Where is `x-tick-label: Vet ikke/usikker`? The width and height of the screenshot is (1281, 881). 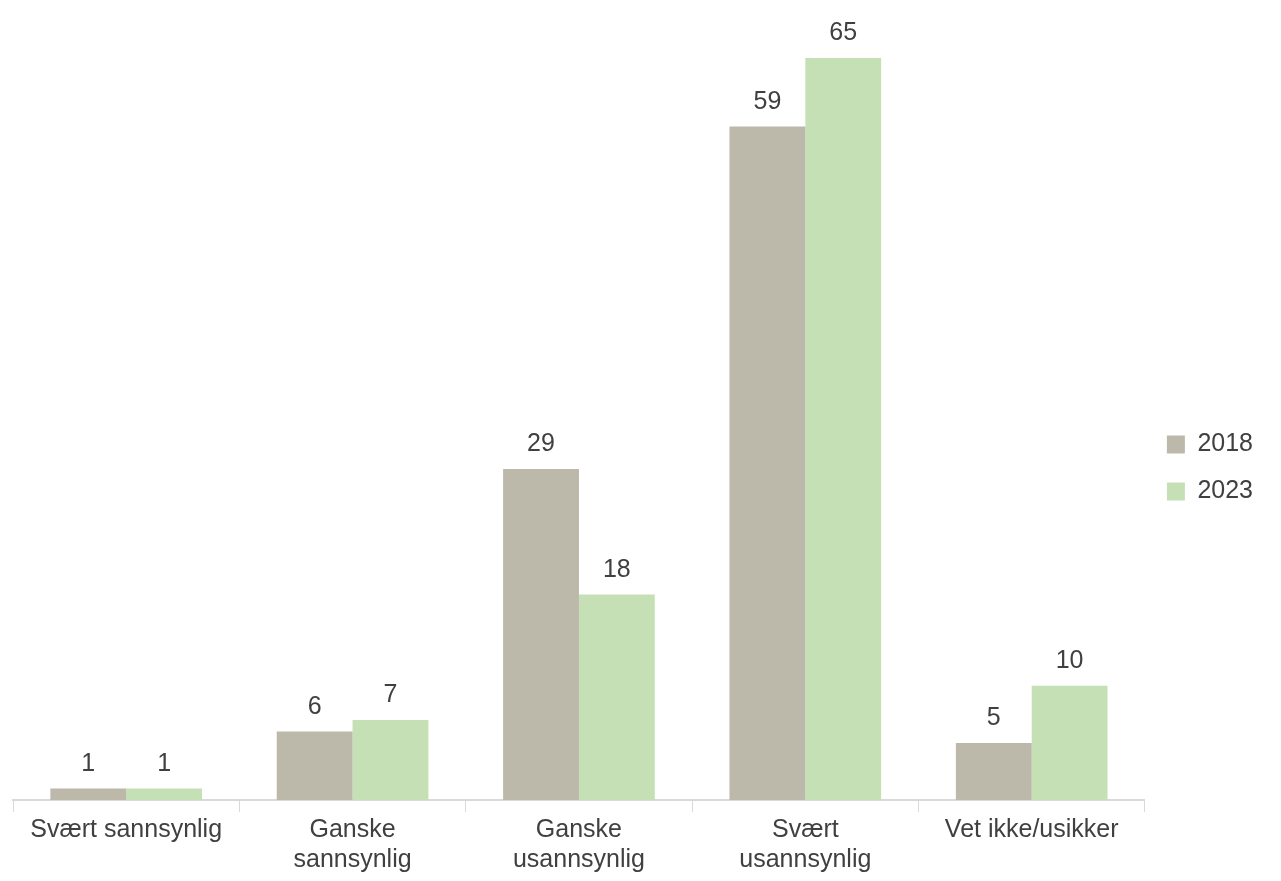
x-tick-label: Vet ikke/usikker is located at coordinates (1031, 827).